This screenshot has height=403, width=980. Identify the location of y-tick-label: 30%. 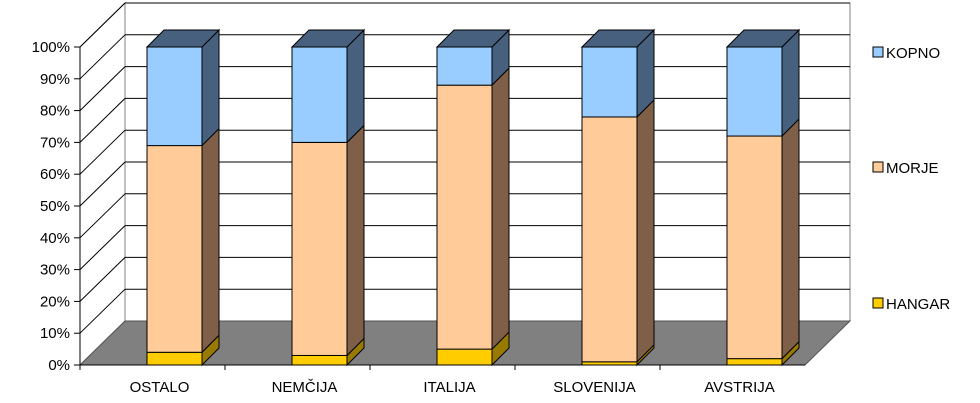
(55, 270).